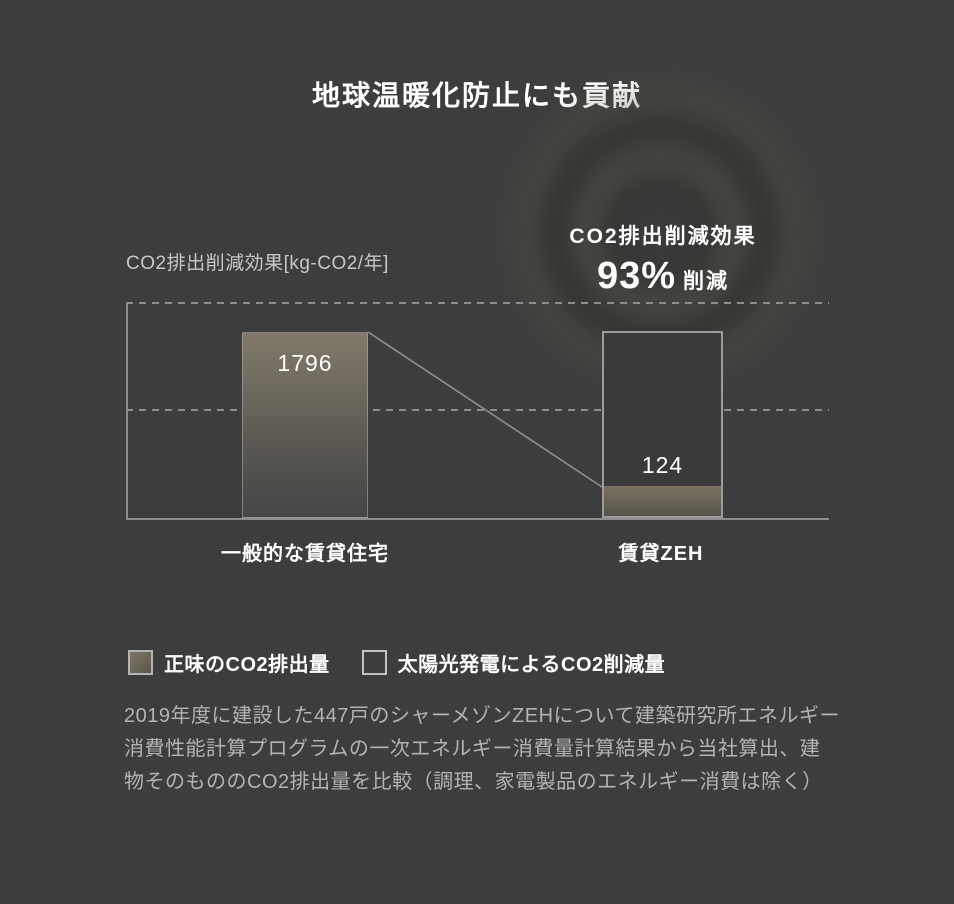 The image size is (954, 904). I want to click on legend-item-net-co2: 正味のCO2排出量, so click(229, 662).